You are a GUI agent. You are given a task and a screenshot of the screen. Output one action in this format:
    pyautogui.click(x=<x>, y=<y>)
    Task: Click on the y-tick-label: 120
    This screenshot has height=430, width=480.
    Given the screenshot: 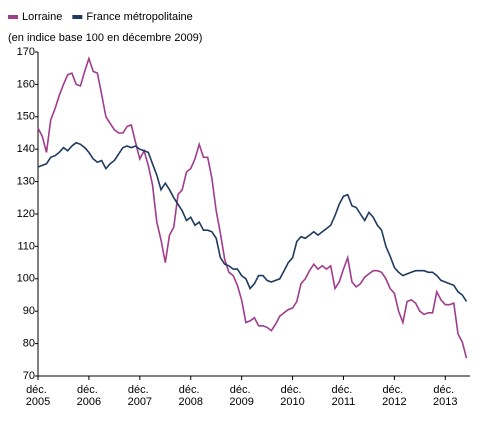 What is the action you would take?
    pyautogui.click(x=26, y=214)
    